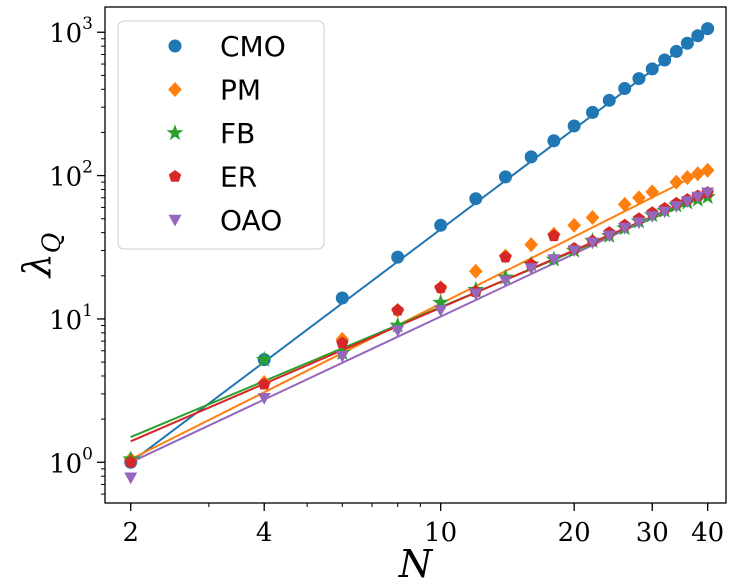  I want to click on legend-marker-cmo, so click(175, 46).